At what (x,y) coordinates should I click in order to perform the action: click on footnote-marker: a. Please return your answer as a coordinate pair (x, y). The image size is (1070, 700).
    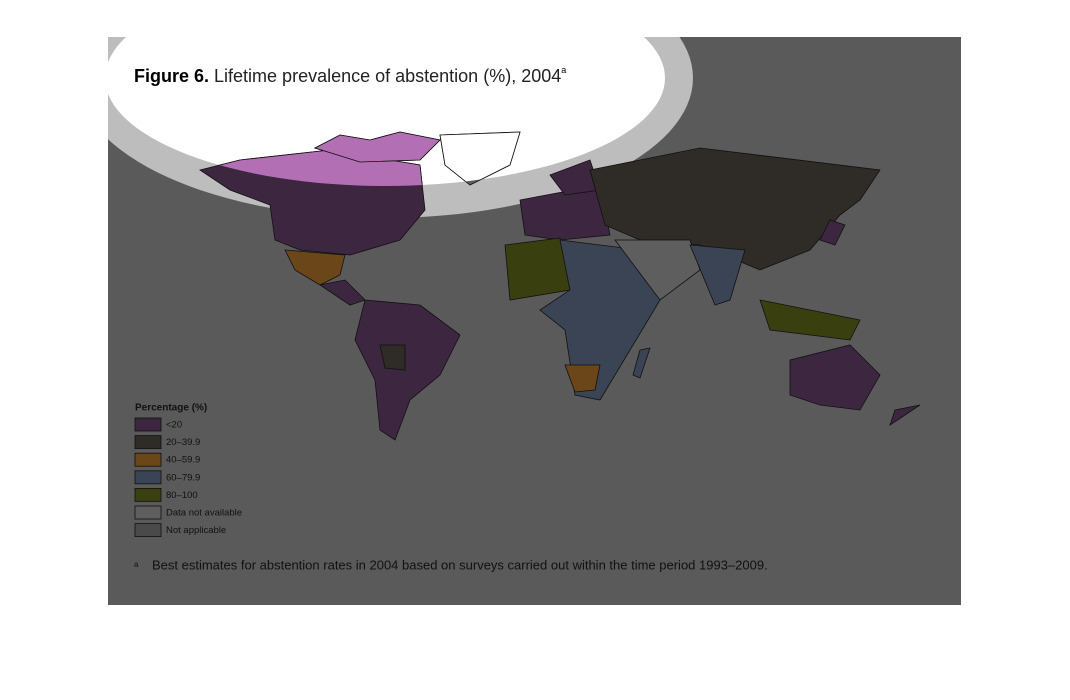
    Looking at the image, I should click on (136, 564).